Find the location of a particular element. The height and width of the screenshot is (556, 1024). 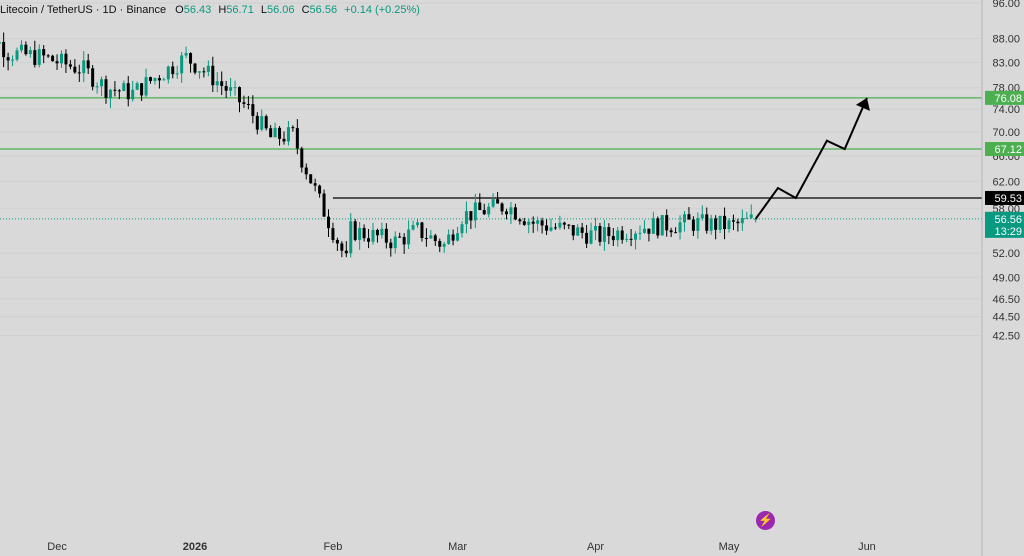

last-price-tag is located at coordinates (1004, 224).